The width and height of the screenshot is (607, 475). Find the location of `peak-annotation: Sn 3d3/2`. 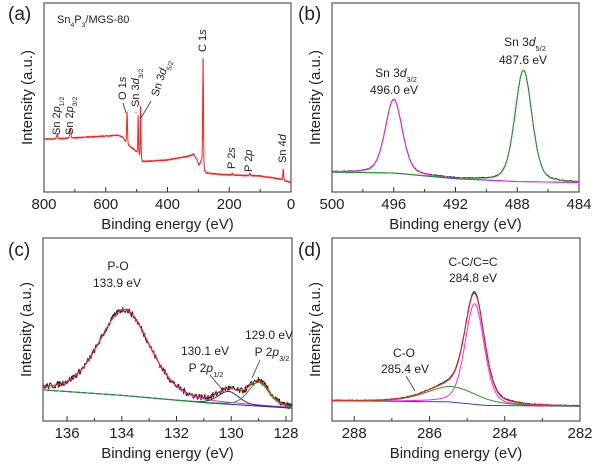

peak-annotation: Sn 3d3/2 is located at coordinates (396, 75).